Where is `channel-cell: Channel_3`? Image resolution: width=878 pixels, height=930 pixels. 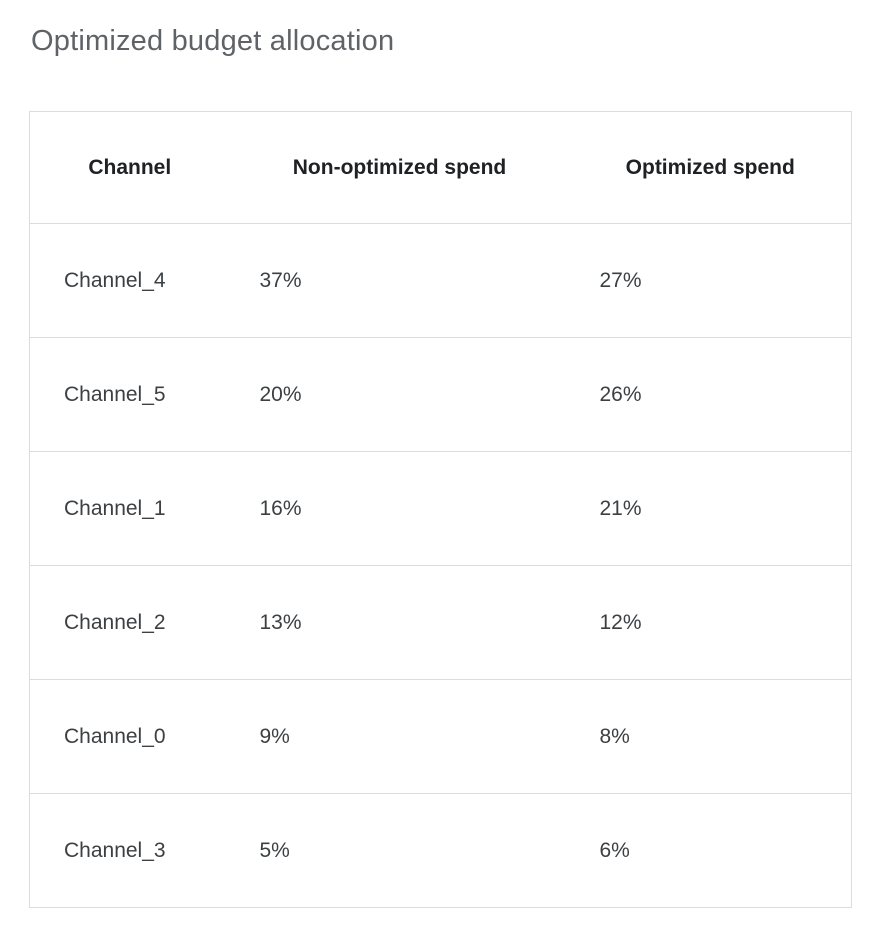 channel-cell: Channel_3 is located at coordinates (115, 850).